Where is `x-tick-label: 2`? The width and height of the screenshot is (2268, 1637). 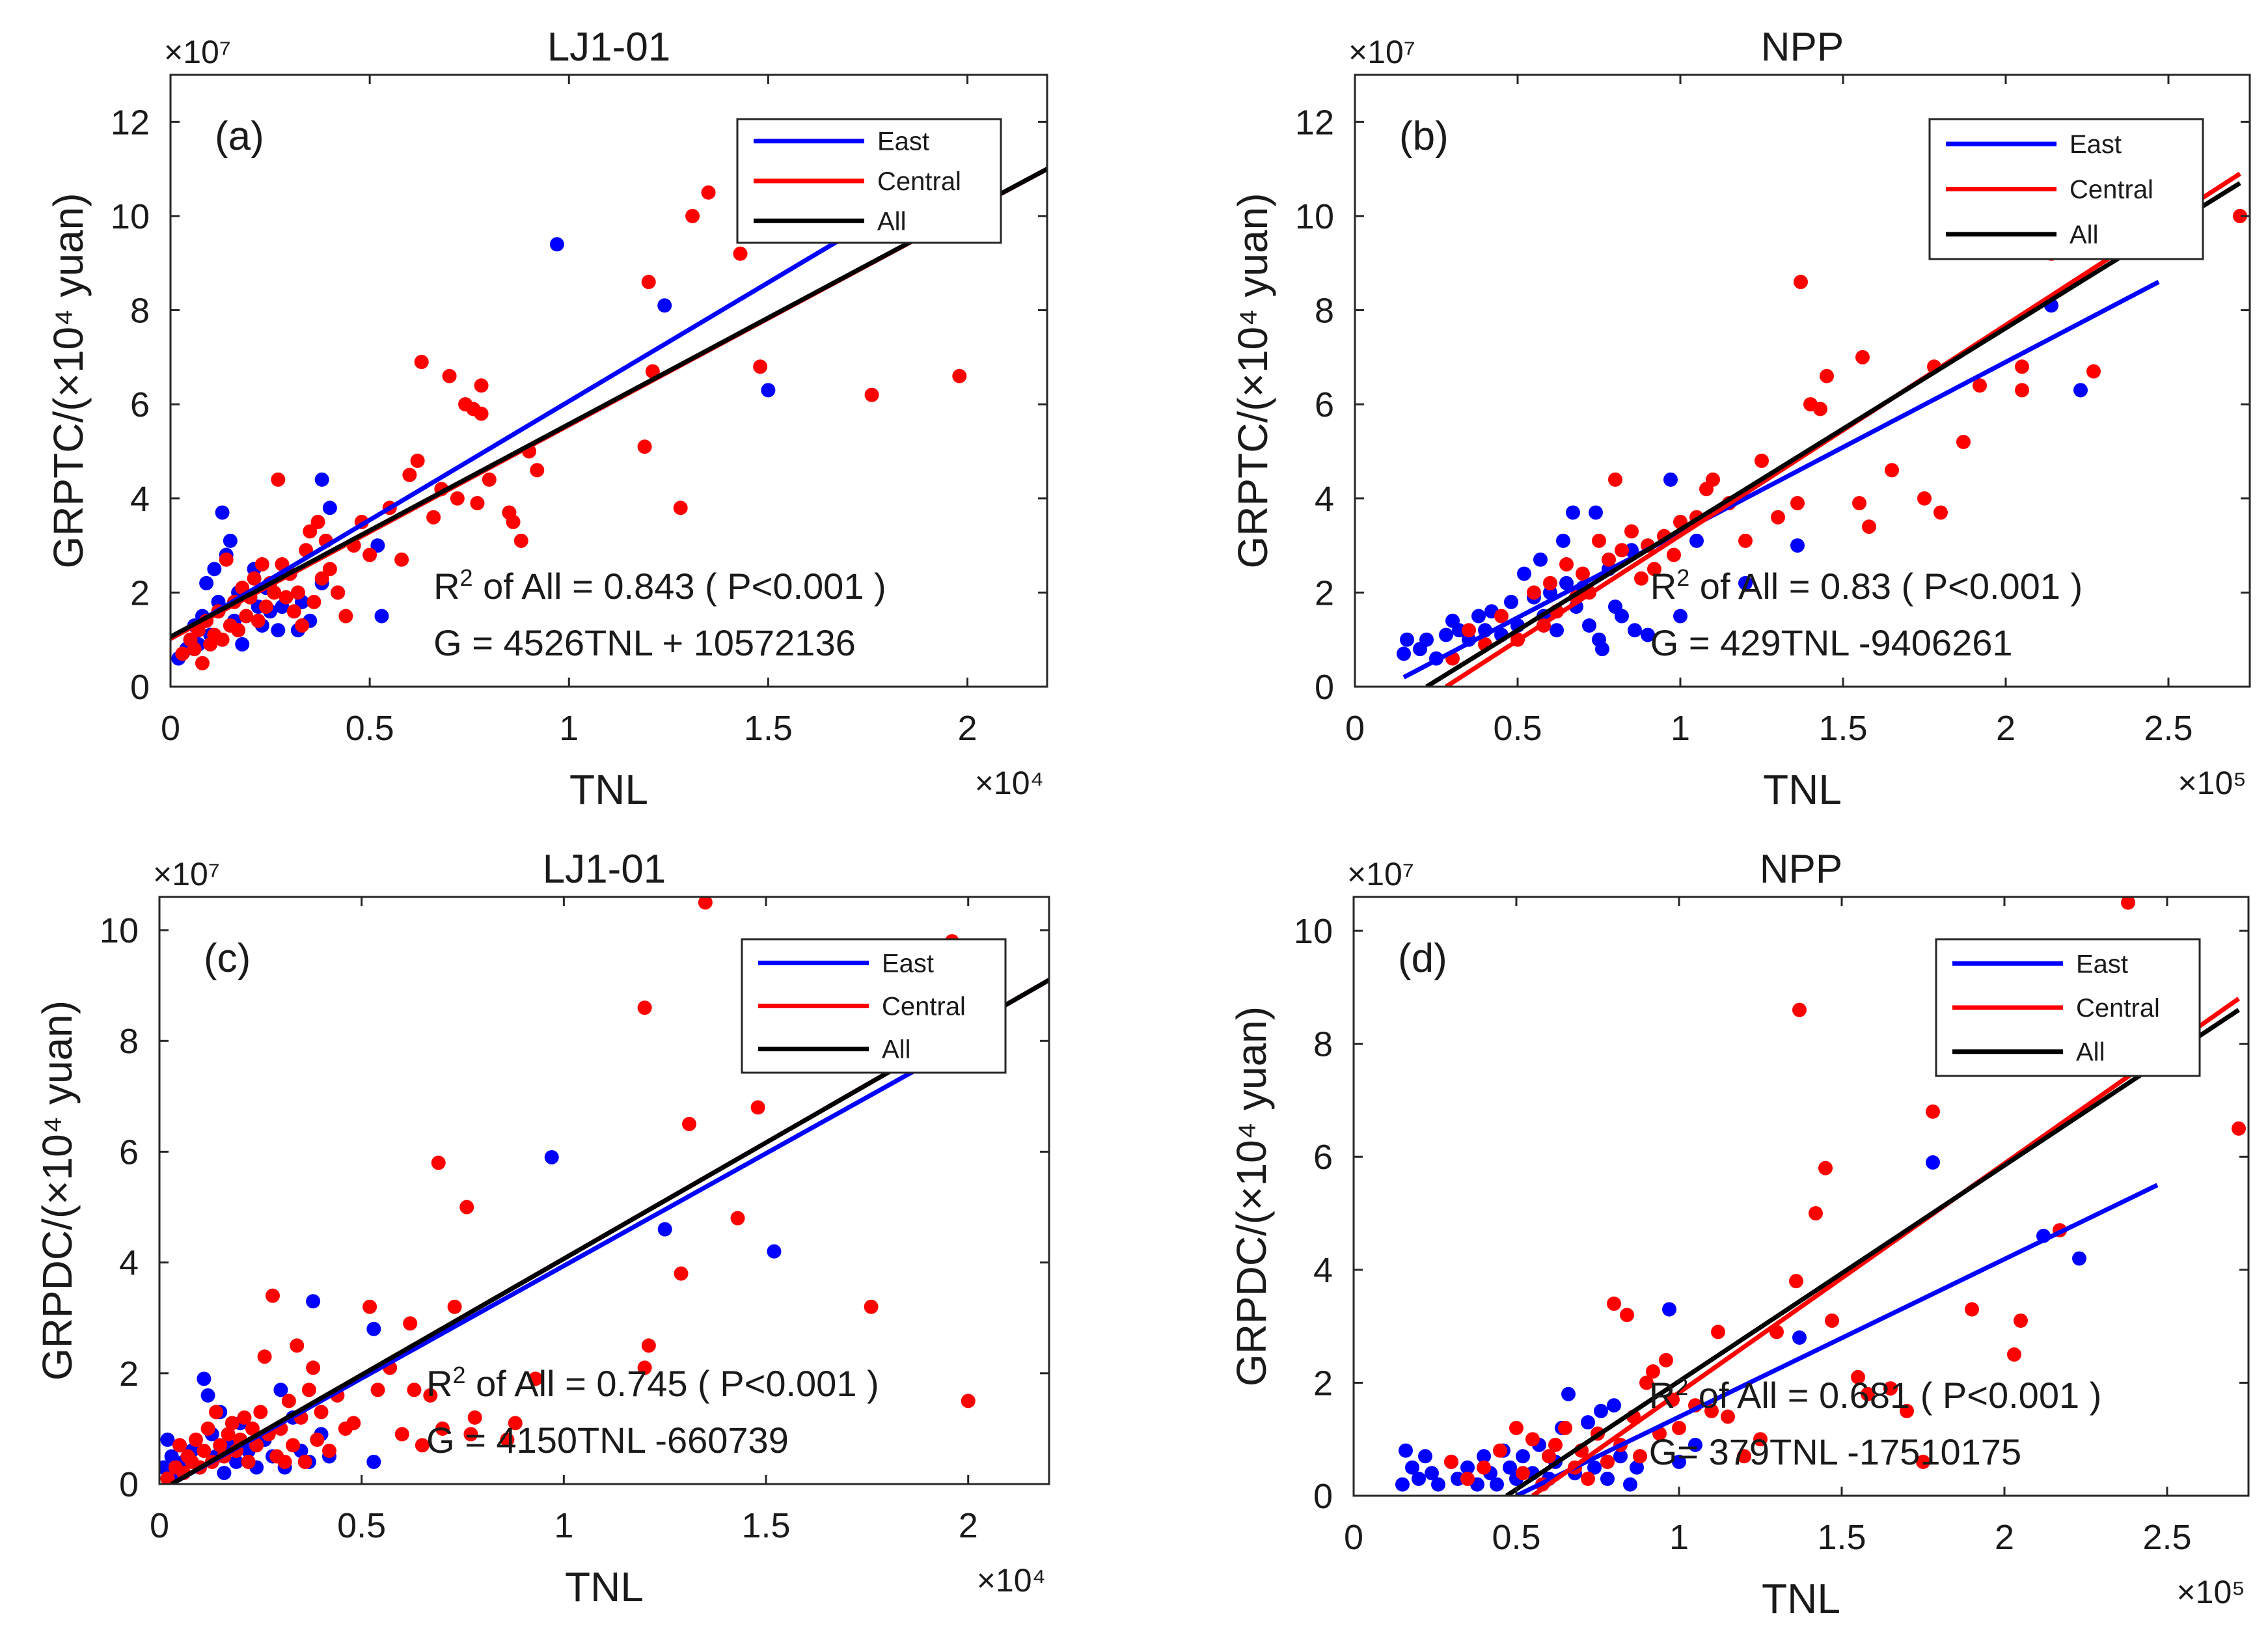
x-tick-label: 2 is located at coordinates (967, 729).